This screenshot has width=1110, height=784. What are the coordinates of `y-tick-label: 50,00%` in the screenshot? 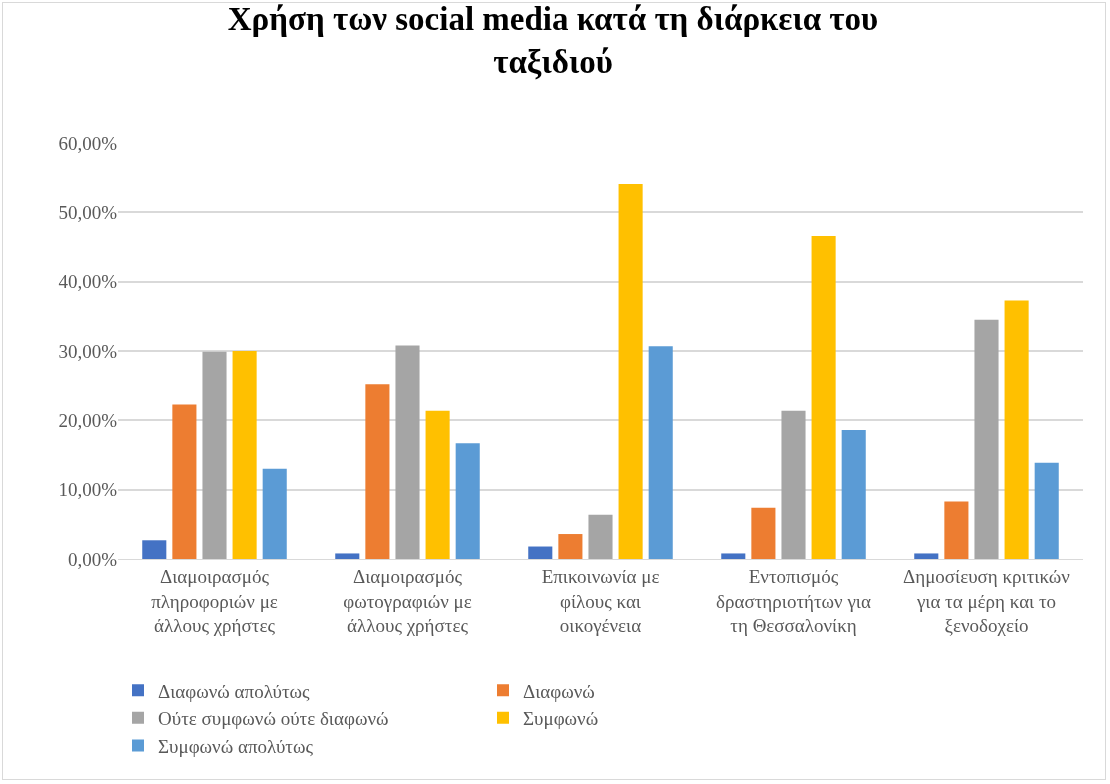 It's located at (88, 212).